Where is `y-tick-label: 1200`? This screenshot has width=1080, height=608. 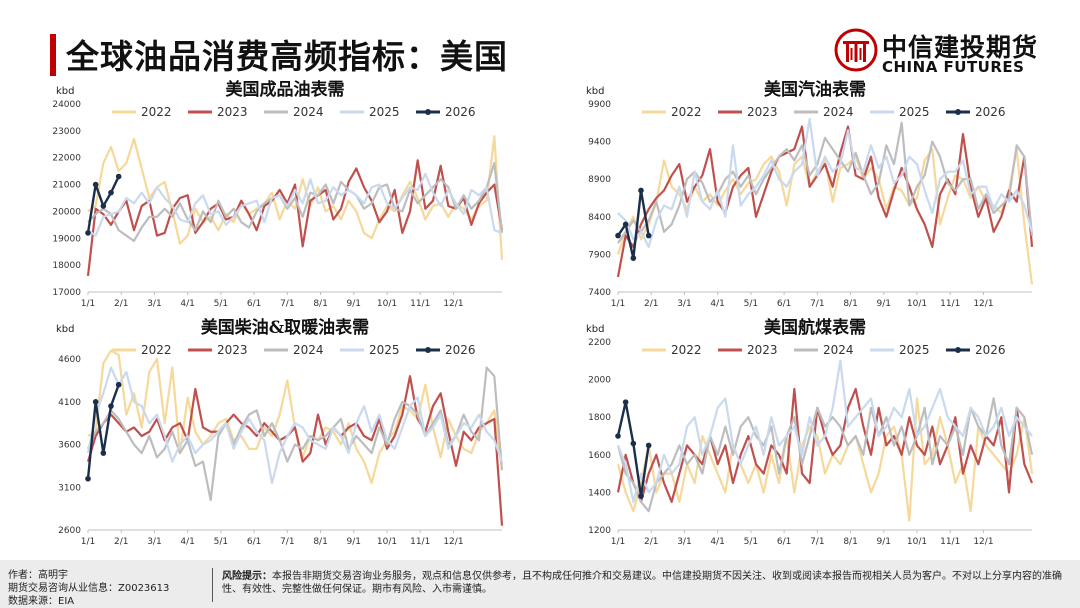 y-tick-label: 1200 is located at coordinates (599, 531).